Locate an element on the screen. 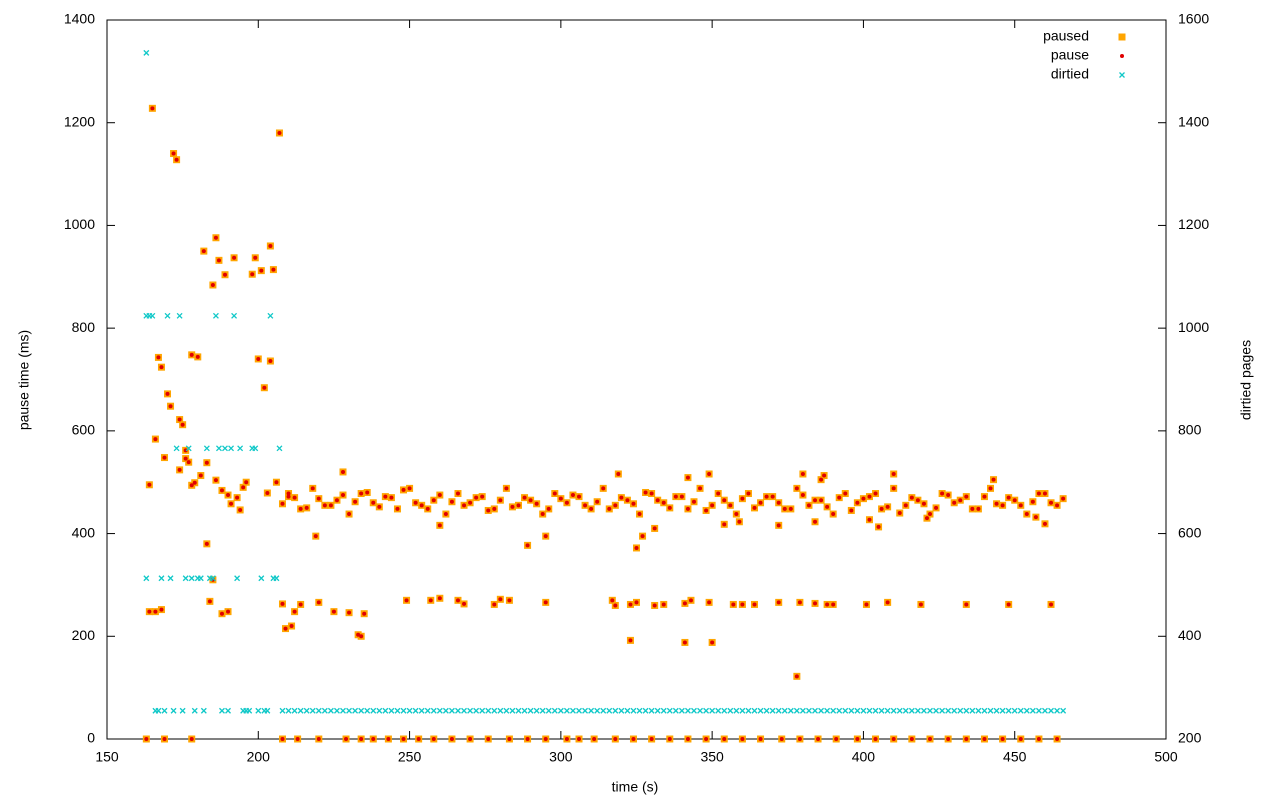 The height and width of the screenshot is (800, 1280). y2-tick-label: 200 is located at coordinates (1190, 738).